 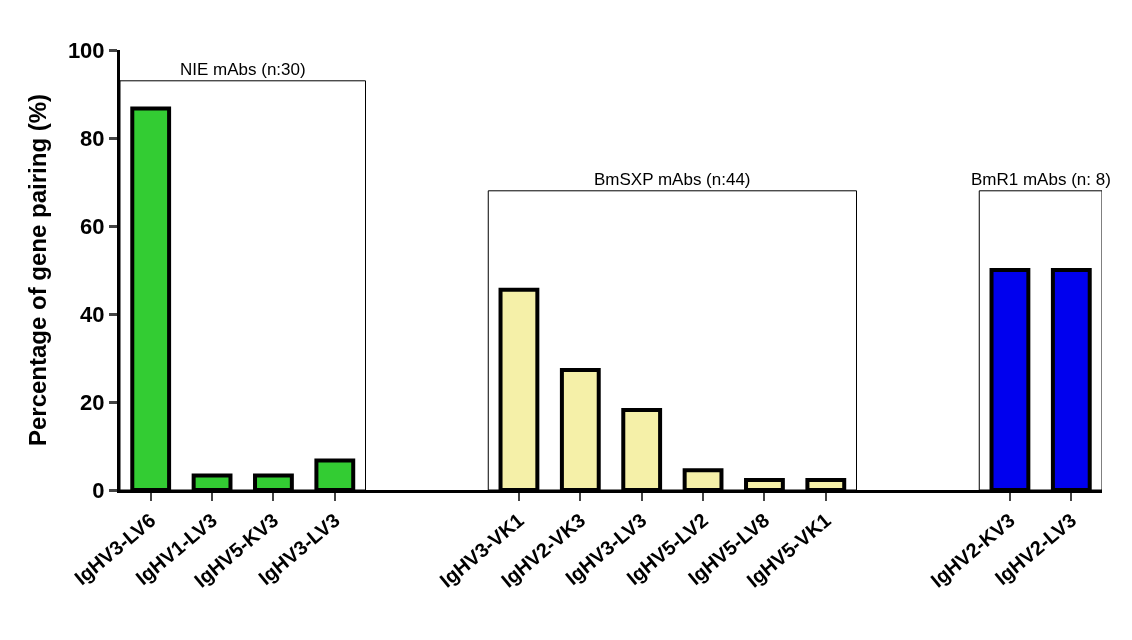 What do you see at coordinates (37, 270) in the screenshot?
I see `y-axis-title: Percentage of gene pairing (%)` at bounding box center [37, 270].